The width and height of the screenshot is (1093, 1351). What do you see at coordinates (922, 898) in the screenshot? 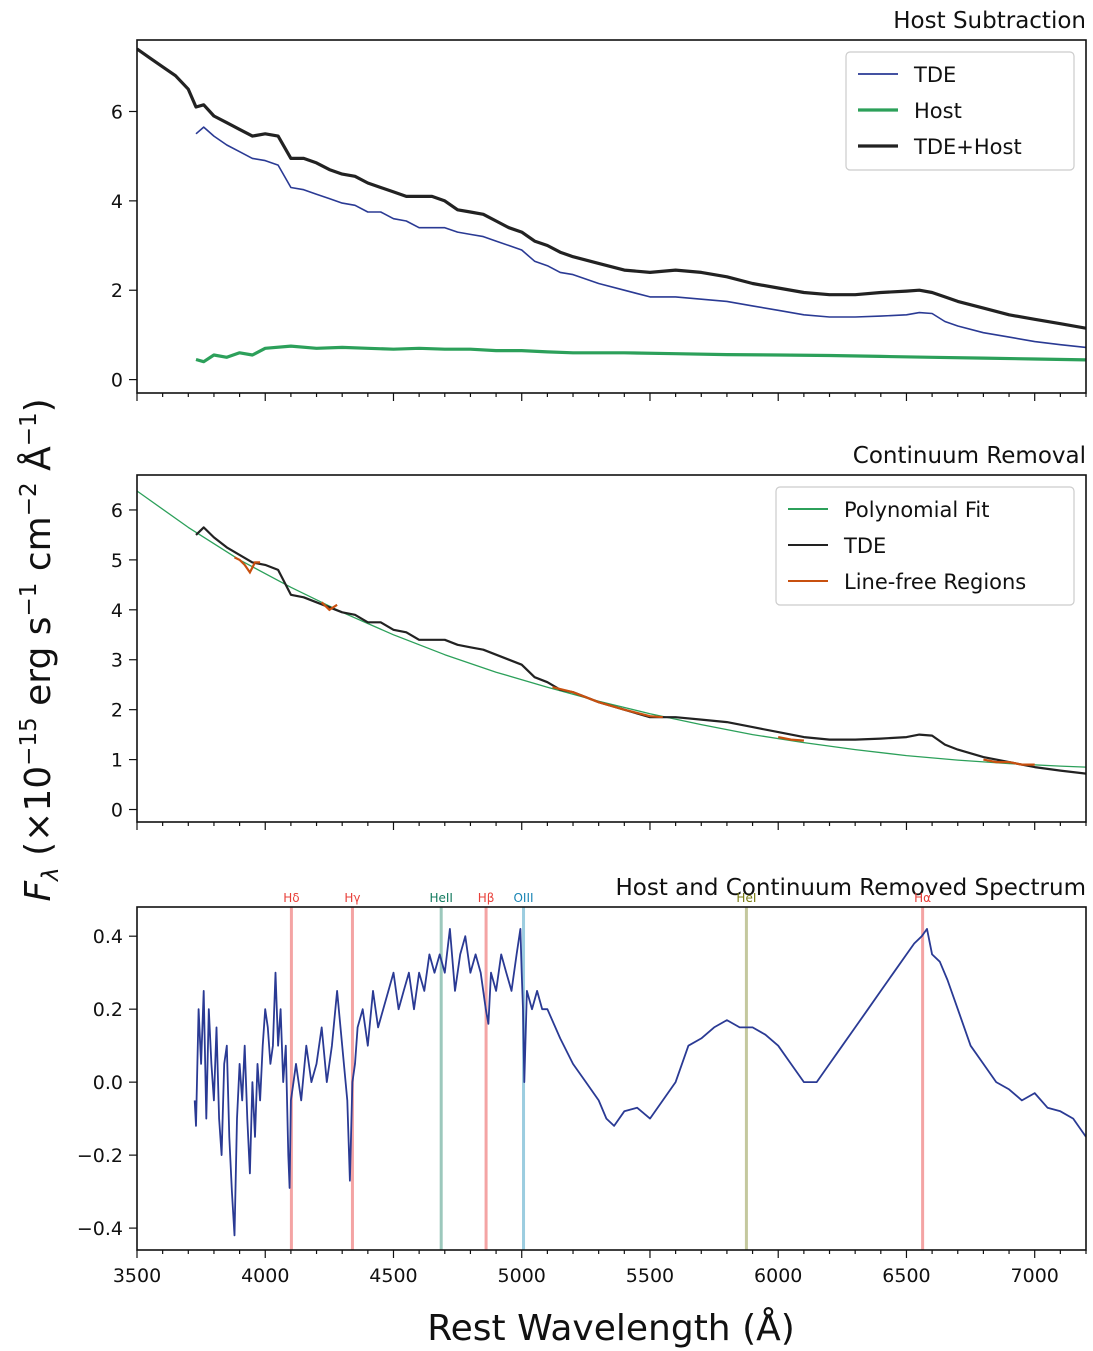
I see `reference-line-label: Hα` at bounding box center [922, 898].